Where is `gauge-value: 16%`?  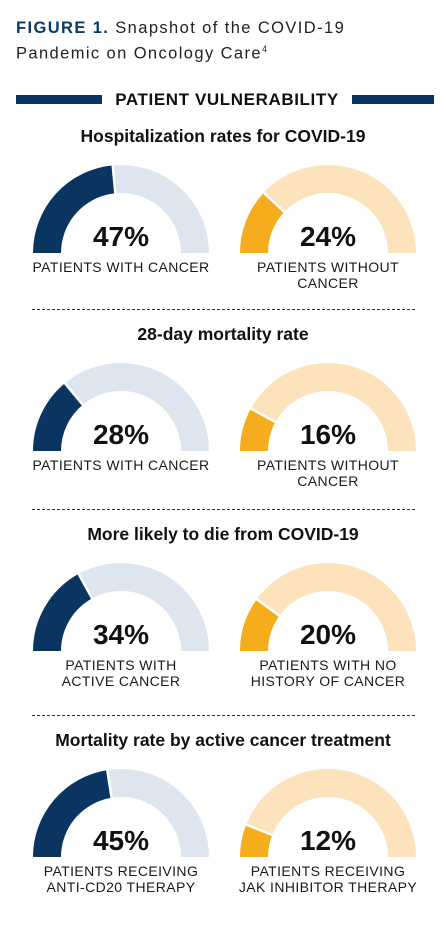 gauge-value: 16% is located at coordinates (328, 434).